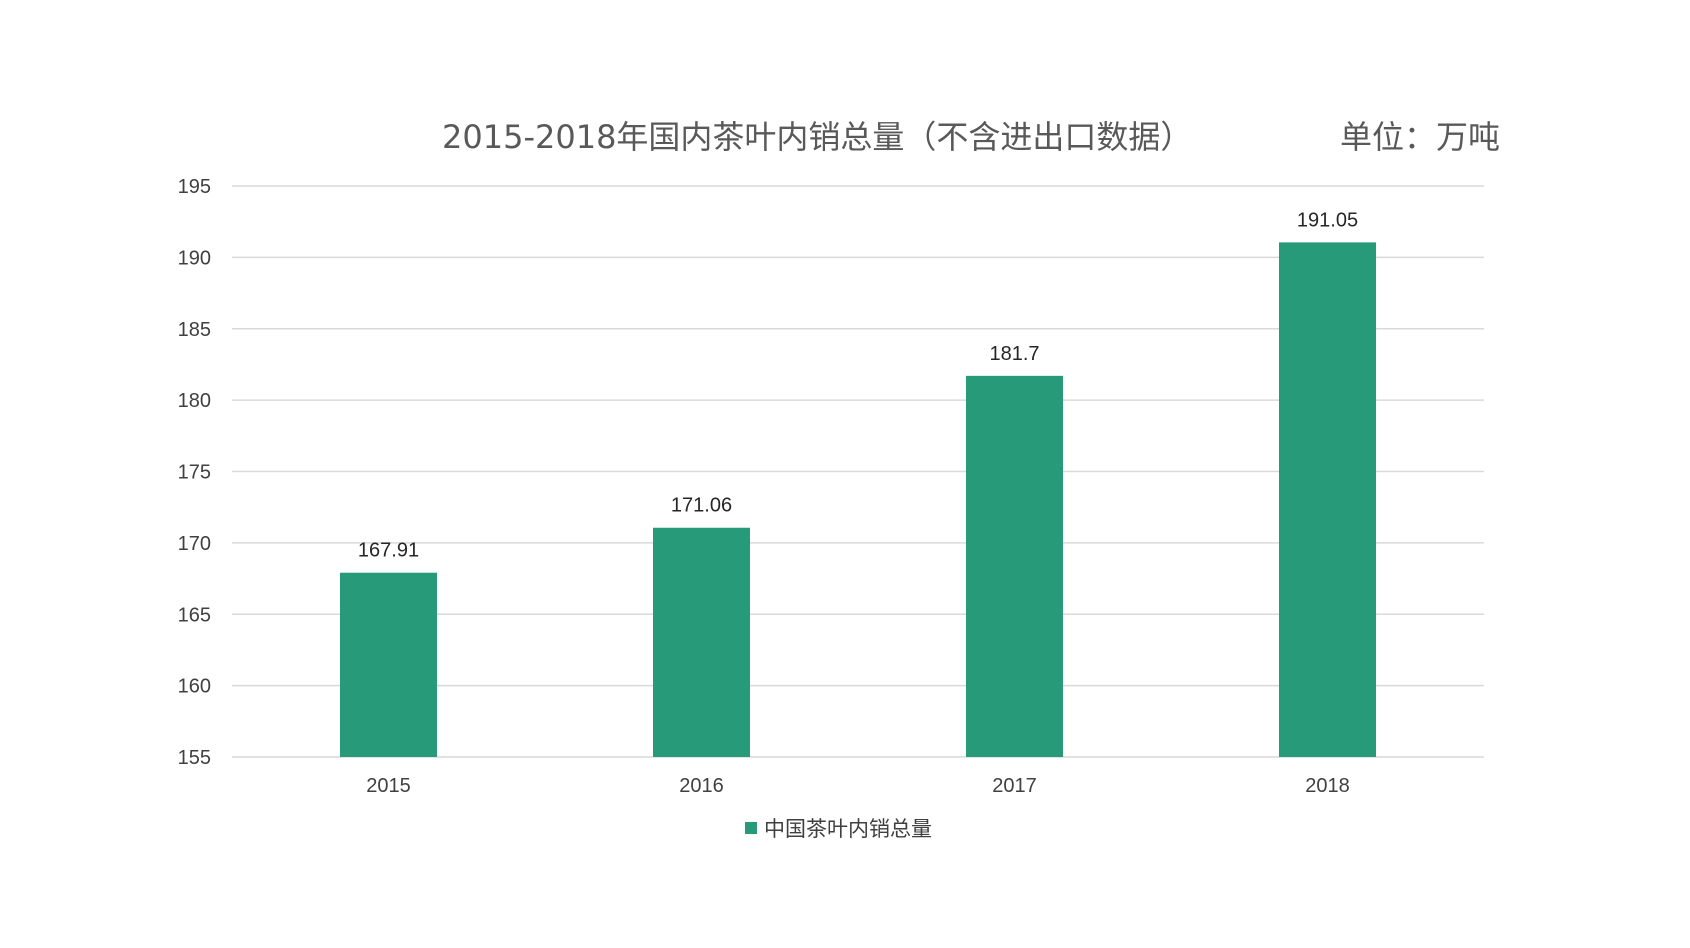 The width and height of the screenshot is (1690, 948). I want to click on legend-swatch, so click(751, 828).